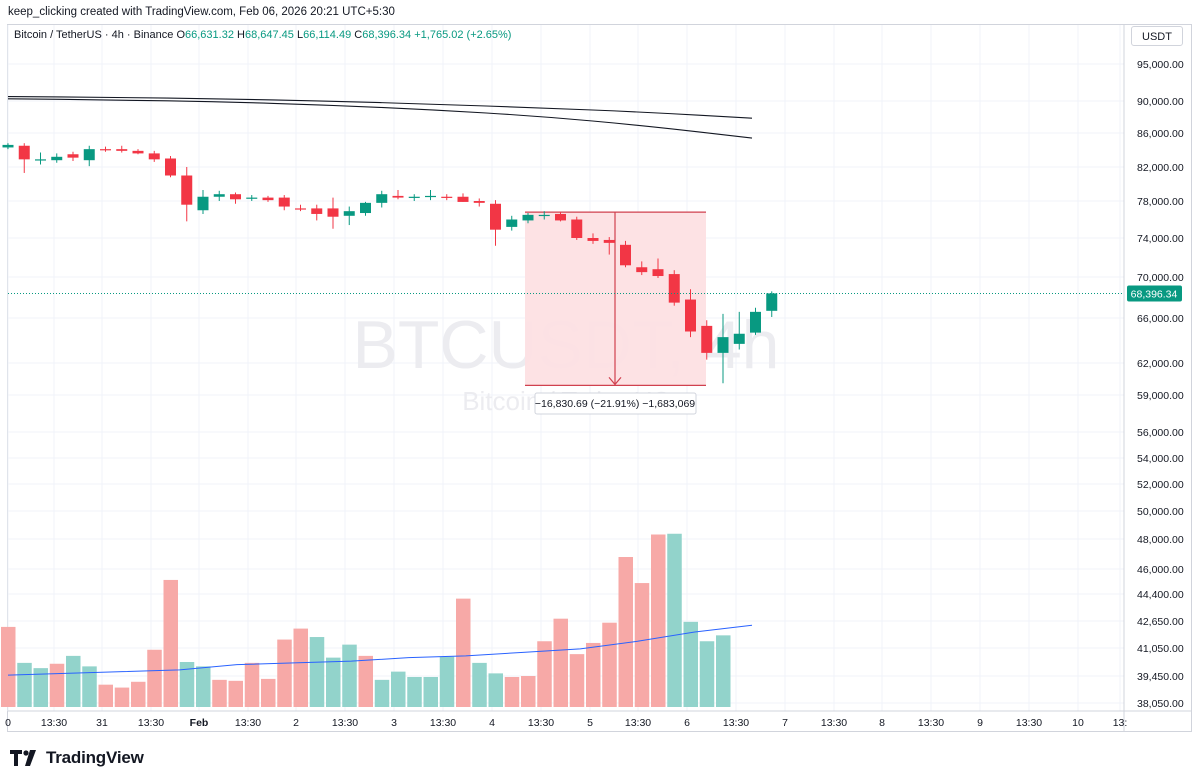  I want to click on measure-label-group: −16,830.69 (−21.91%) −1,683,069, so click(615, 403).